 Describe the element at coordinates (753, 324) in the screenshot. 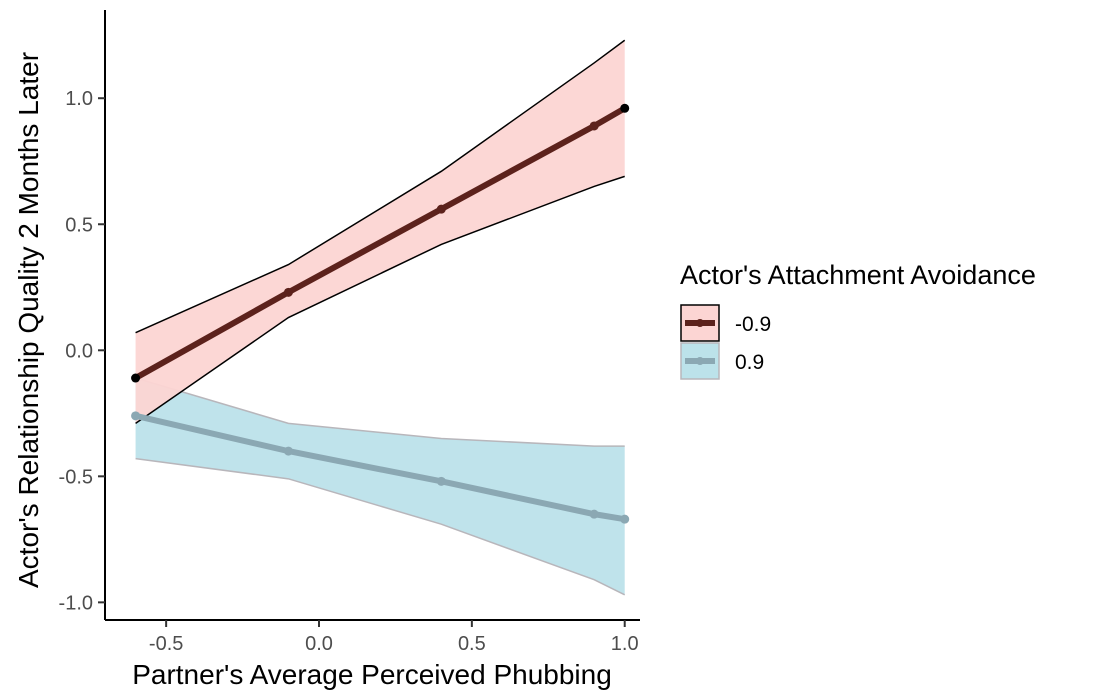

I see `legend-label--0.9: -0.9` at that location.